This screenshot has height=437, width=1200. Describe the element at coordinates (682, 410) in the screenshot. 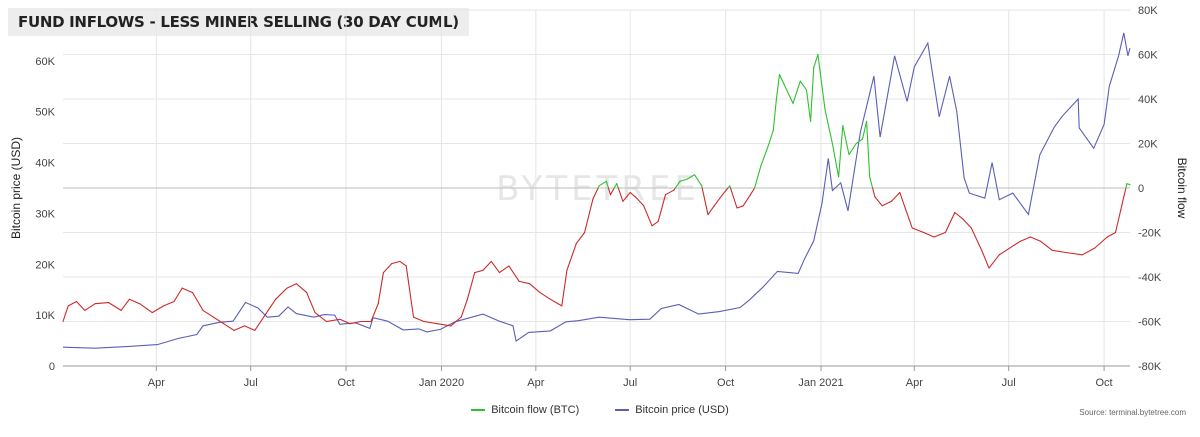

I see `legend-label-price: Bitcoin price (USD)` at that location.